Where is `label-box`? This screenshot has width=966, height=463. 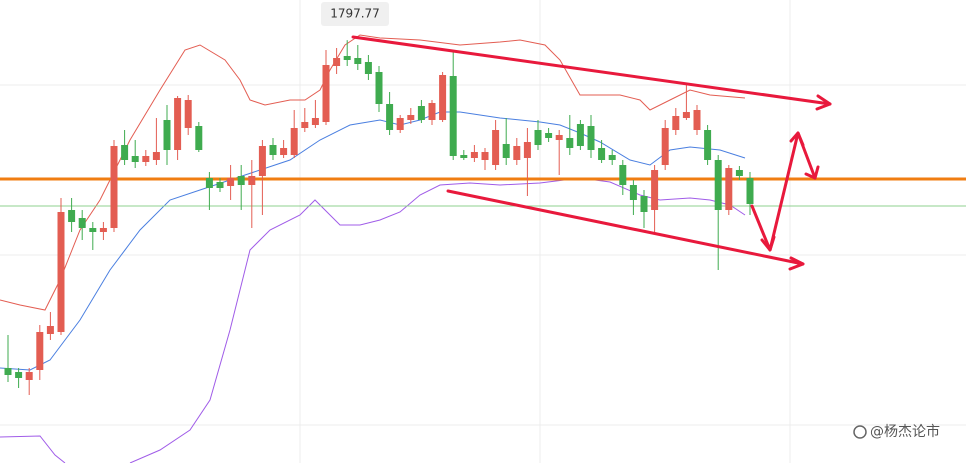
label-box is located at coordinates (355, 14).